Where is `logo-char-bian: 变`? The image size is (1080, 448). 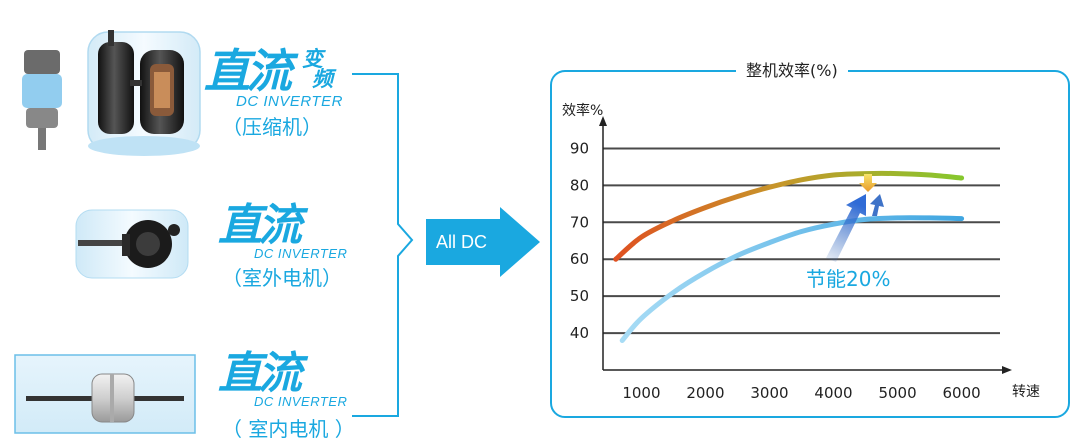 logo-char-bian: 变 is located at coordinates (312, 58).